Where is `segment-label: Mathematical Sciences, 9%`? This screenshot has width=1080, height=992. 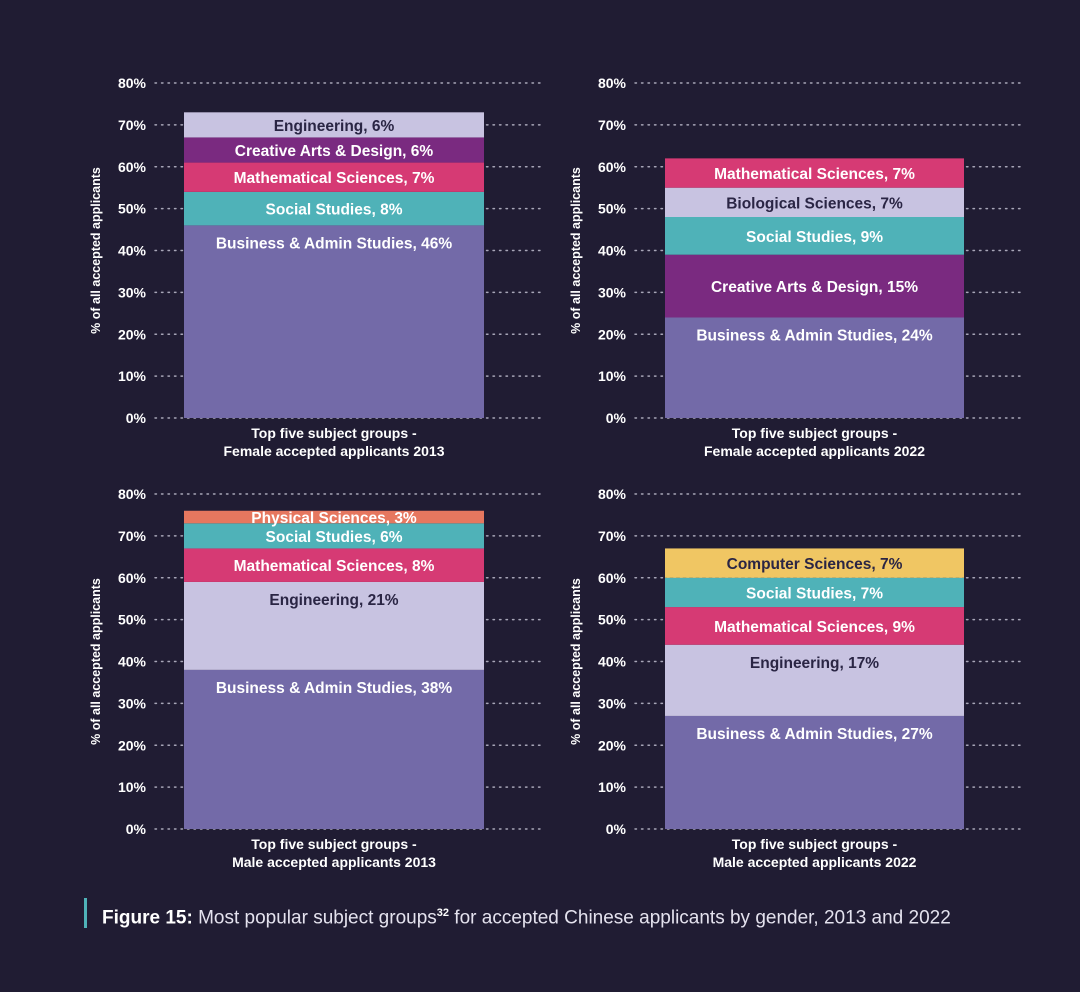
segment-label: Mathematical Sciences, 9% is located at coordinates (814, 627).